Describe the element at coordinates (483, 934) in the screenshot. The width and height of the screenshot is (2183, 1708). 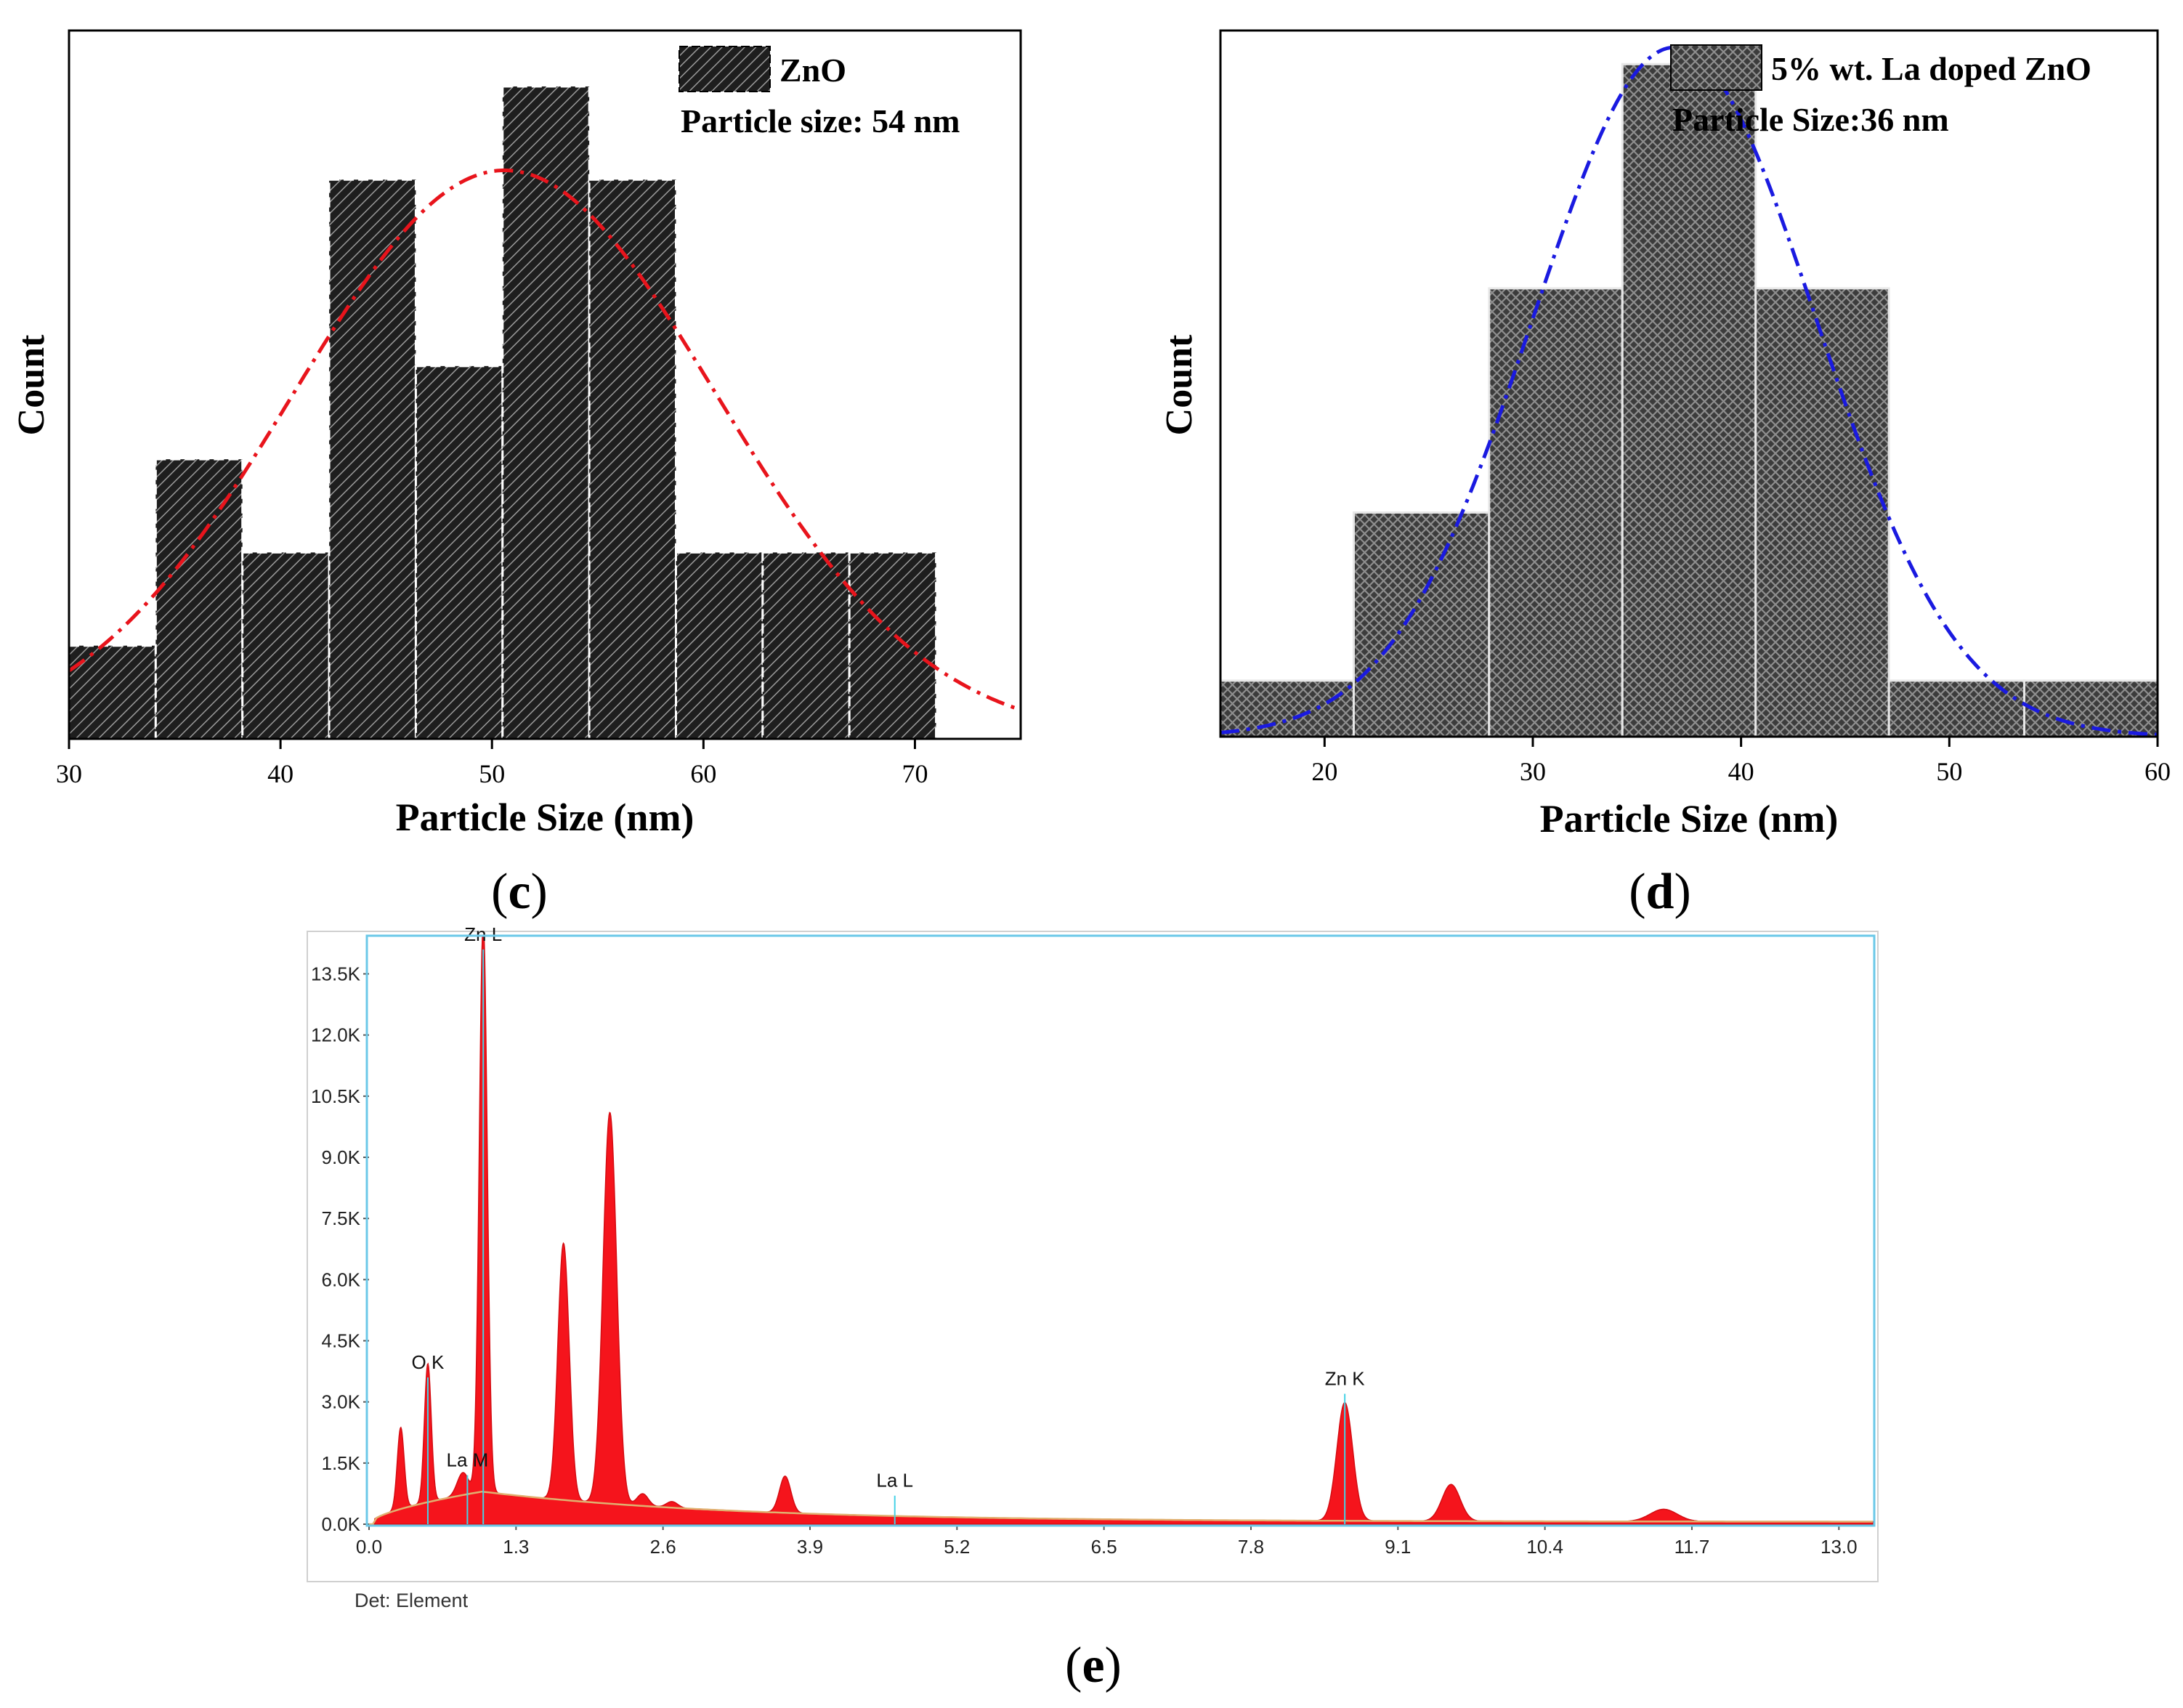
I see `panel-e-peak-label: Zn L` at that location.